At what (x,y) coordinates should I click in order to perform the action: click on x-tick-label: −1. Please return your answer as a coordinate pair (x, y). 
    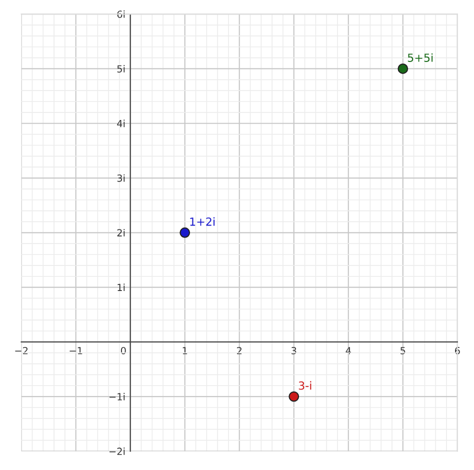
    Looking at the image, I should click on (76, 350).